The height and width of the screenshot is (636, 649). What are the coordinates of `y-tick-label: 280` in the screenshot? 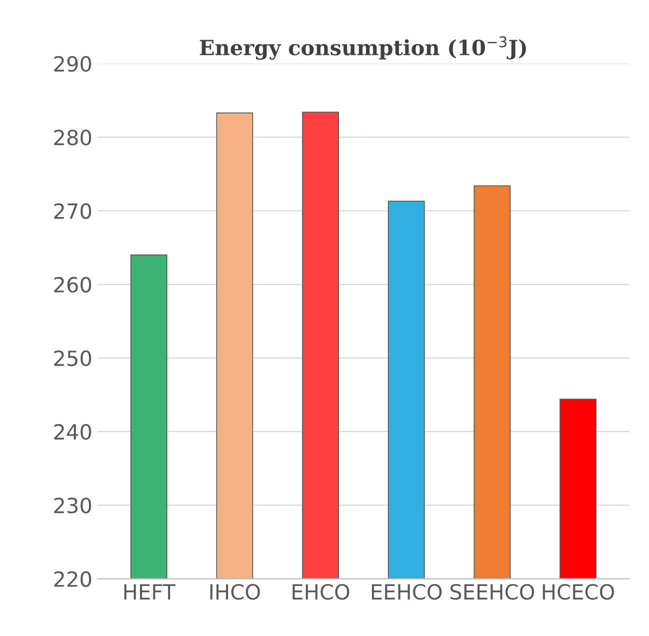 It's located at (73, 138).